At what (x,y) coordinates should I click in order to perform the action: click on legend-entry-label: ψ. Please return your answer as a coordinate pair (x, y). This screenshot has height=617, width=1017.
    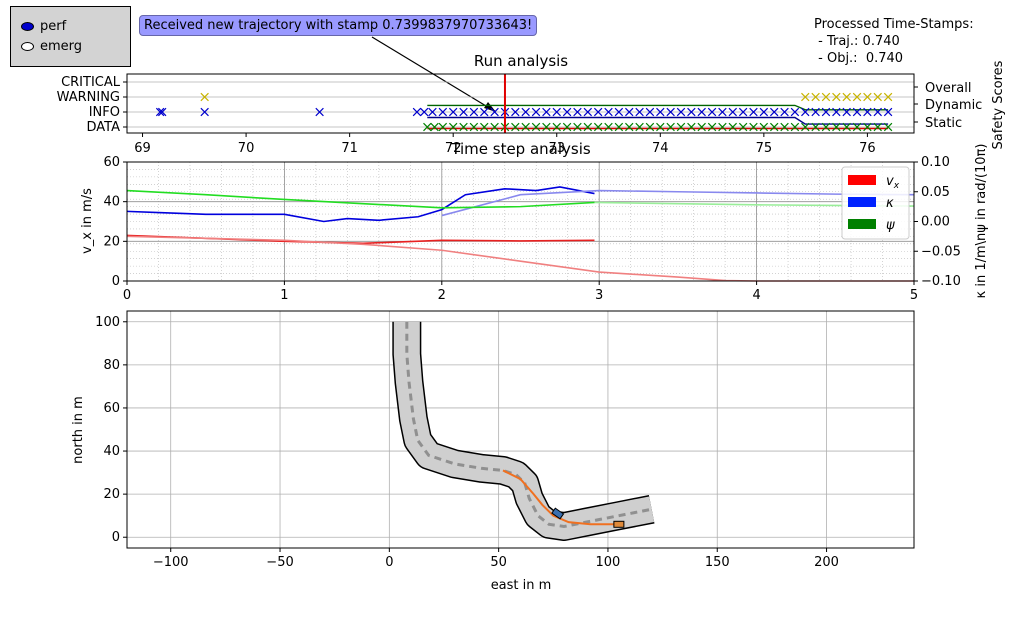
    Looking at the image, I should click on (890, 225).